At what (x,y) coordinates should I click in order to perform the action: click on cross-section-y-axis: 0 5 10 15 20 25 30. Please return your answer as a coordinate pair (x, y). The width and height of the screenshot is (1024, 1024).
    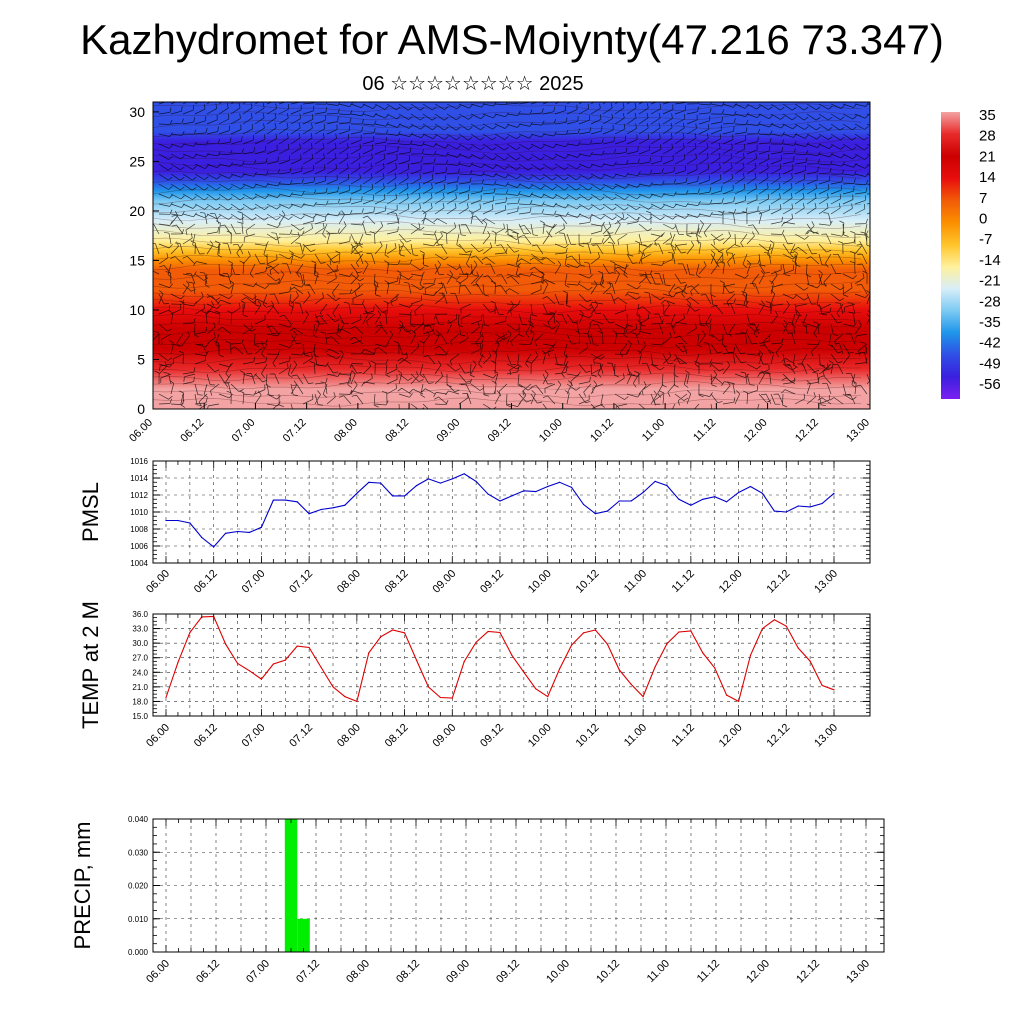
    Looking at the image, I should click on (144, 260).